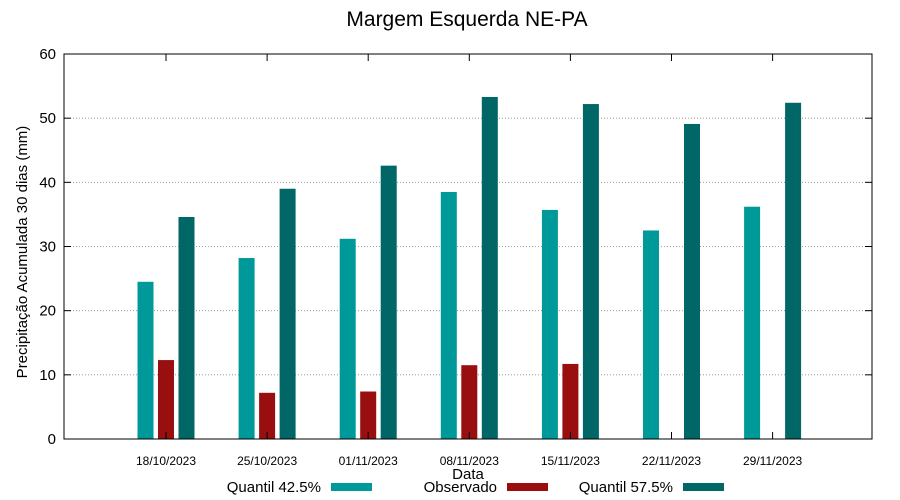 Image resolution: width=900 pixels, height=500 pixels. I want to click on x-tick-label: 22/11/2023, so click(671, 461).